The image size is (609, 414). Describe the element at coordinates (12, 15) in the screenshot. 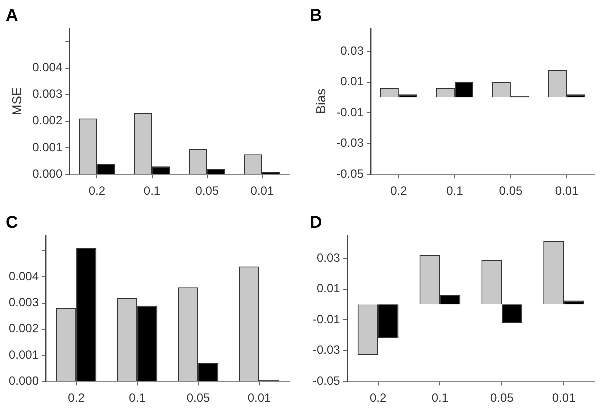

I see `chart-title: A` at that location.